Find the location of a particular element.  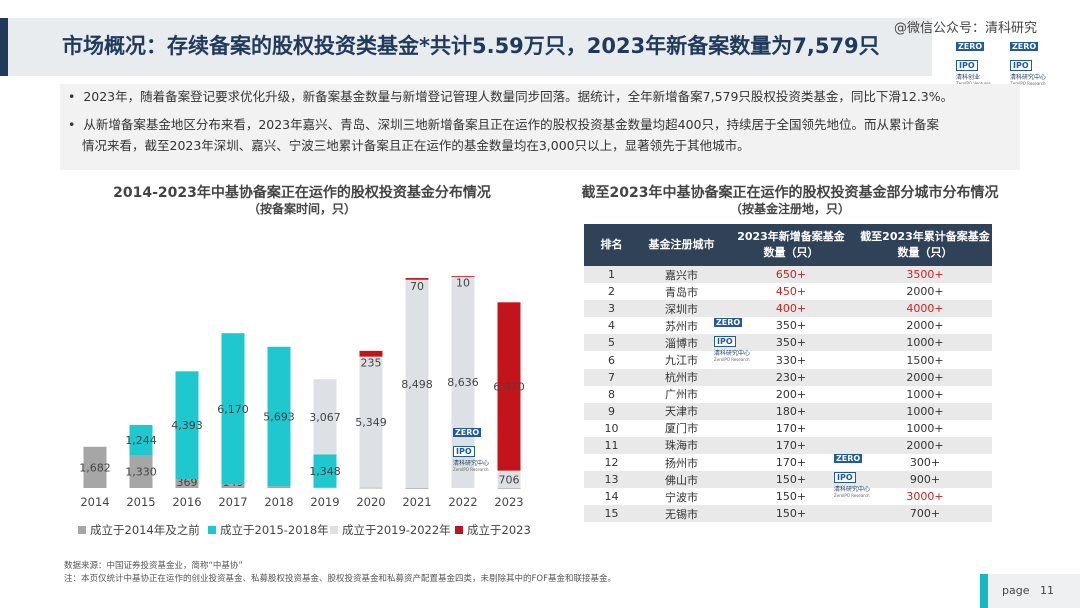

data-label: 4,393 is located at coordinates (187, 425).